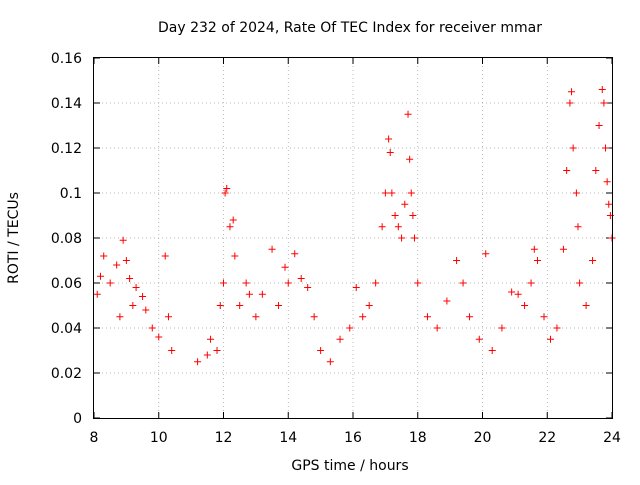  What do you see at coordinates (353, 438) in the screenshot?
I see `x-tick-label: 16` at bounding box center [353, 438].